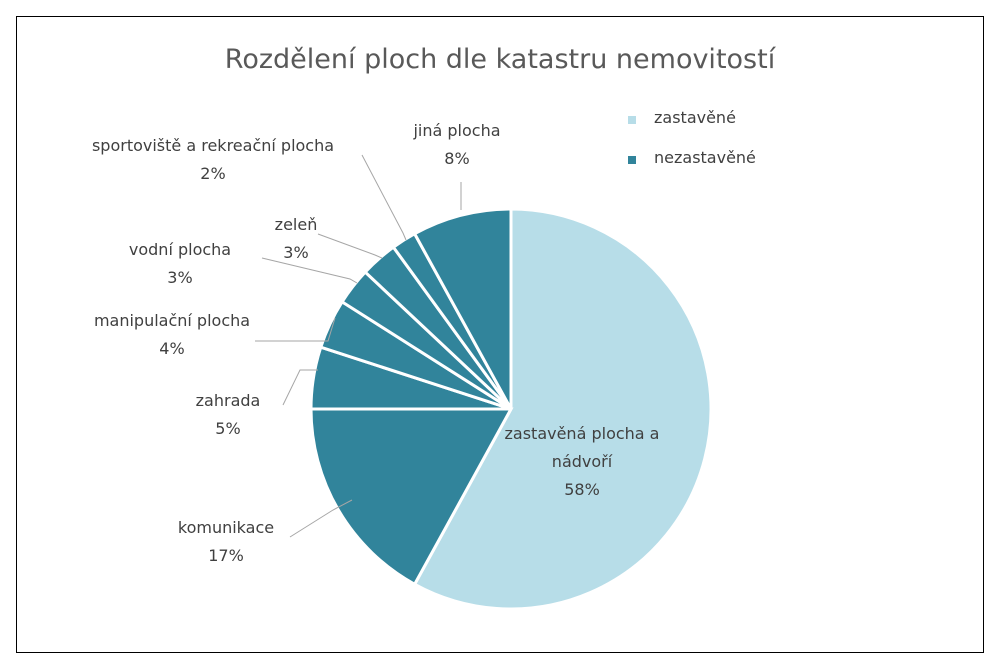 Image resolution: width=1000 pixels, height=669 pixels. Describe the element at coordinates (226, 555) in the screenshot. I see `value-label: 17%` at that location.